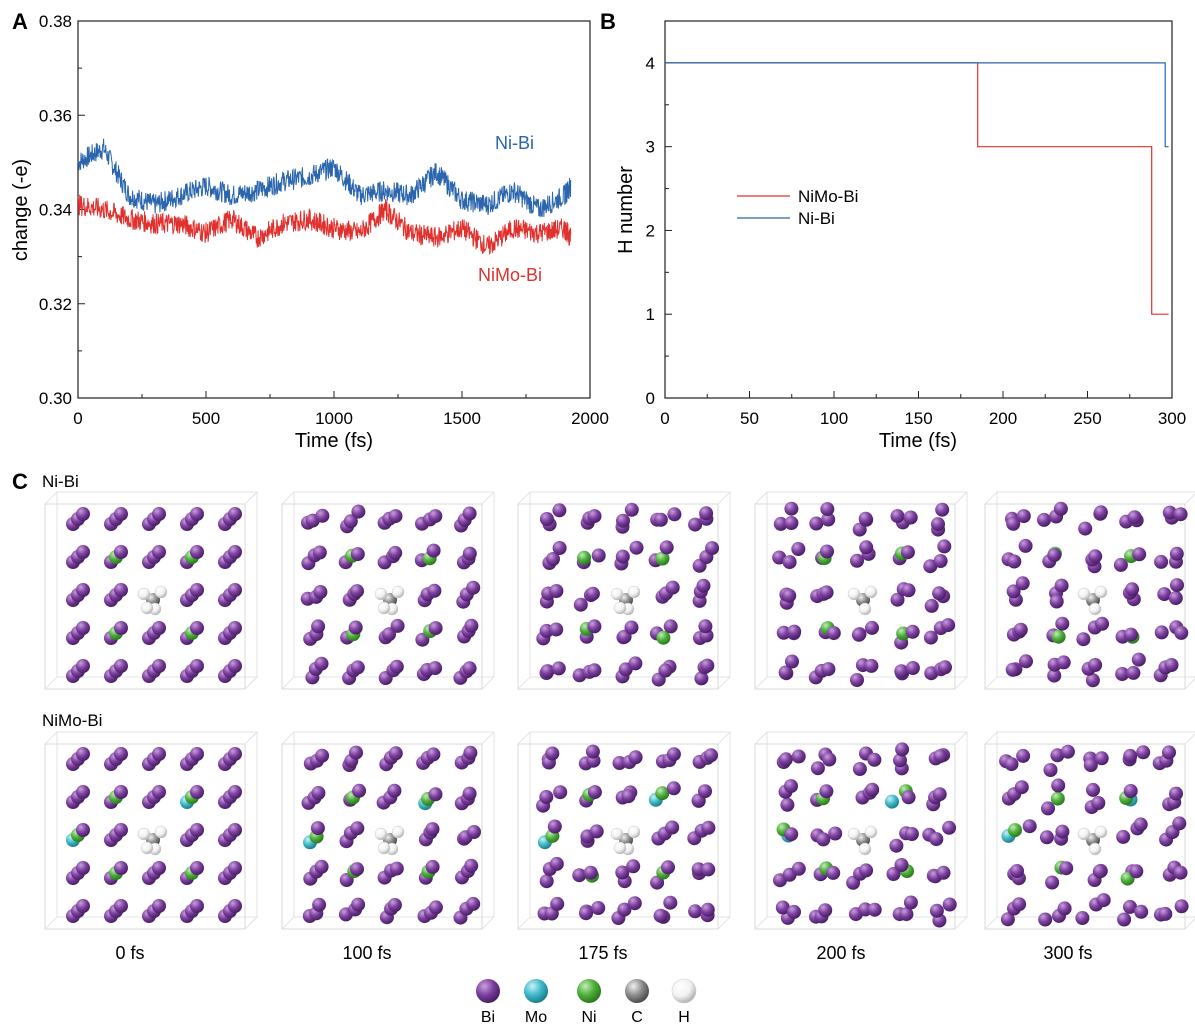  I want to click on panel-b-xtick-label: 50, so click(749, 418).